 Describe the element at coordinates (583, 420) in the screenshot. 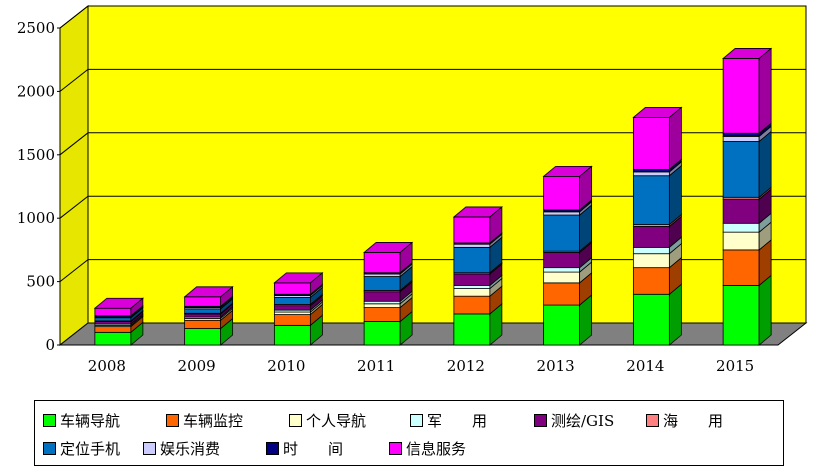

I see `legend-label: 测绘/GIS` at that location.